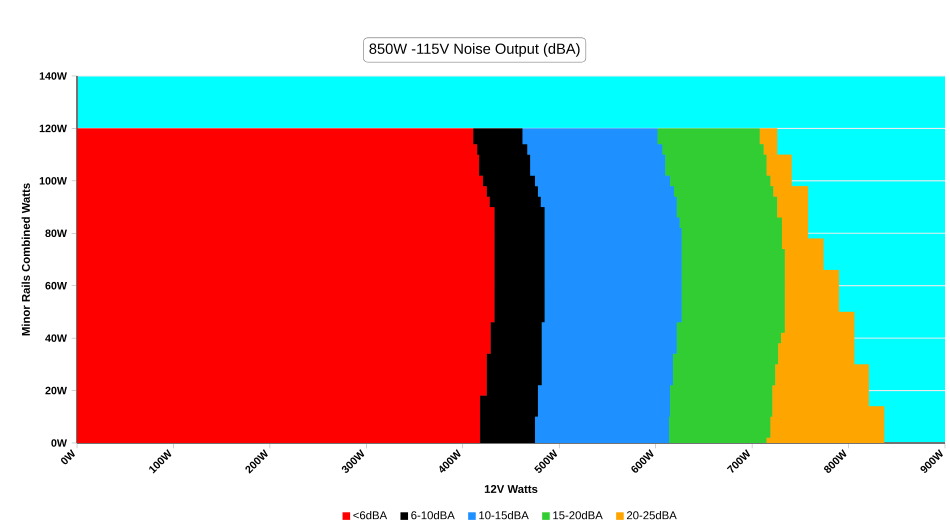 The height and width of the screenshot is (530, 950). I want to click on y-tick-label: 120W, so click(53, 128).